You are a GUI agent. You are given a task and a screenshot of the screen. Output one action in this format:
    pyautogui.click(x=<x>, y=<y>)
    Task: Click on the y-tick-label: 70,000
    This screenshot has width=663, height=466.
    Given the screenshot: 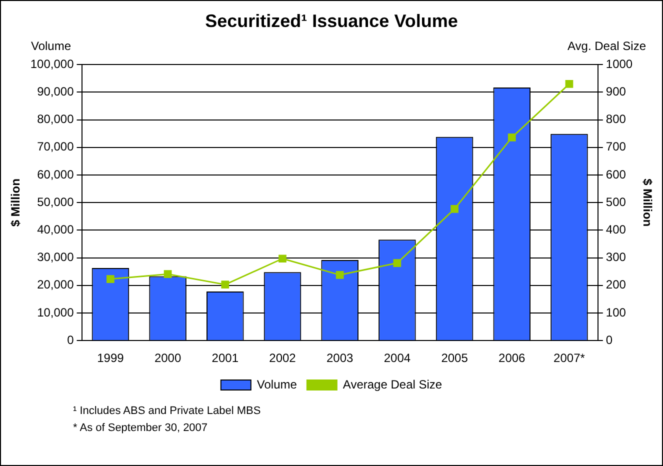 What is the action you would take?
    pyautogui.click(x=55, y=147)
    